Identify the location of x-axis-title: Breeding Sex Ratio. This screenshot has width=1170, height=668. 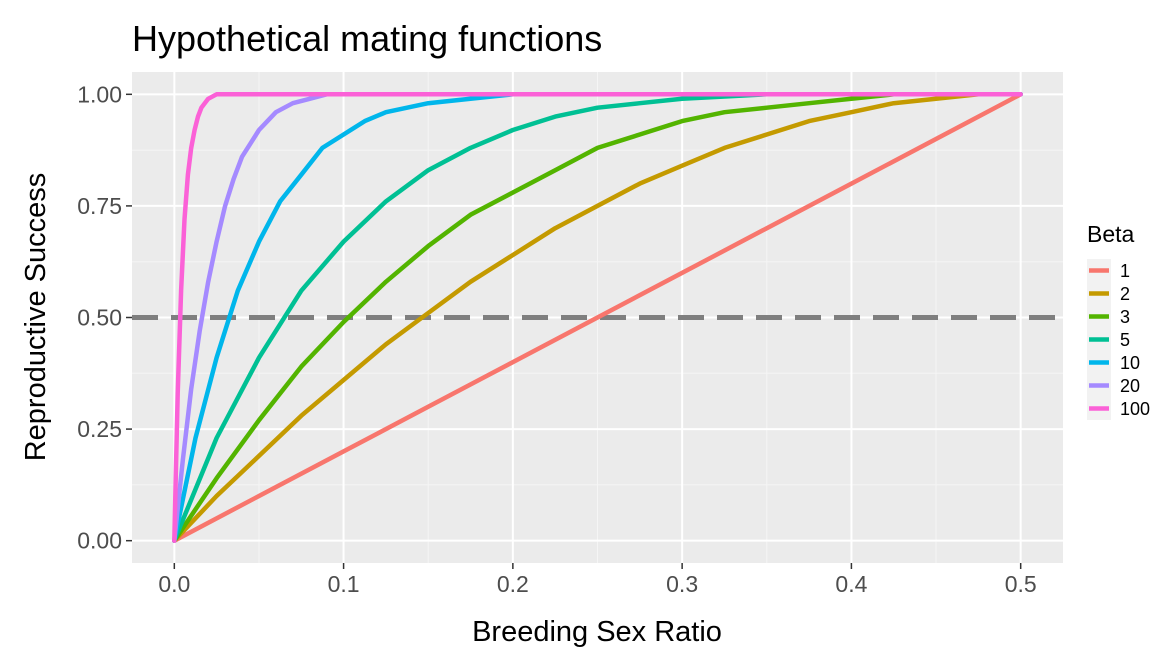
(597, 632).